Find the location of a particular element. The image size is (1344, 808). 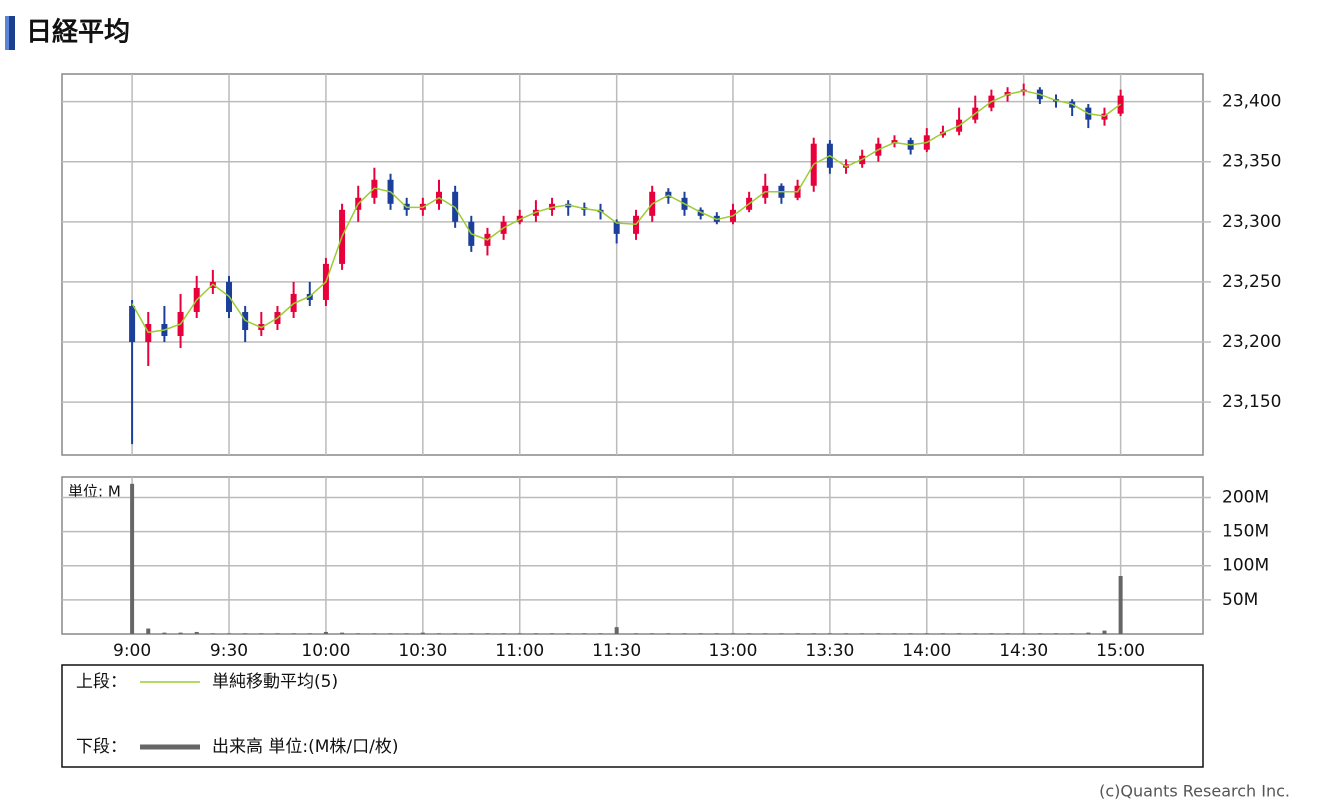

copyright: (c)Quants Research Inc. is located at coordinates (1194, 791).